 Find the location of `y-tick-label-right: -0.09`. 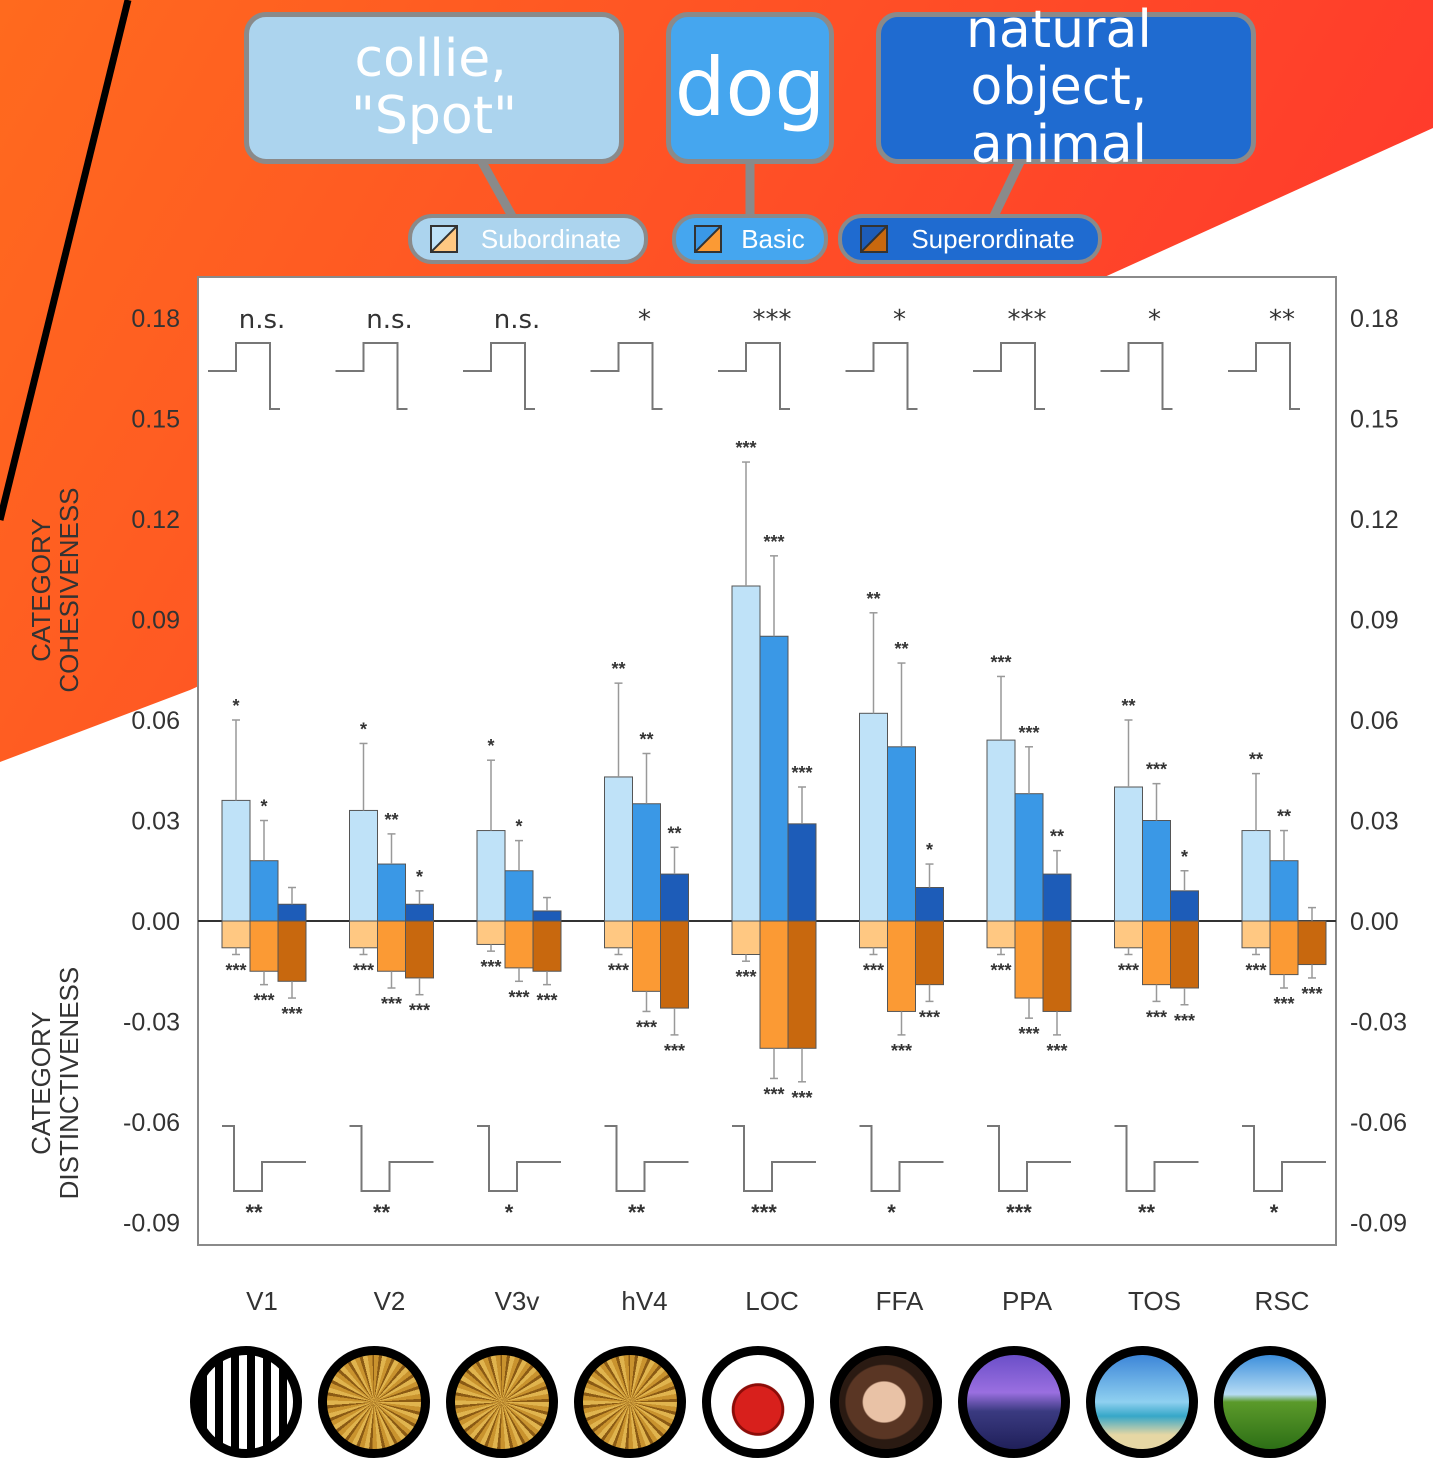

y-tick-label-right: -0.09 is located at coordinates (1378, 1224).